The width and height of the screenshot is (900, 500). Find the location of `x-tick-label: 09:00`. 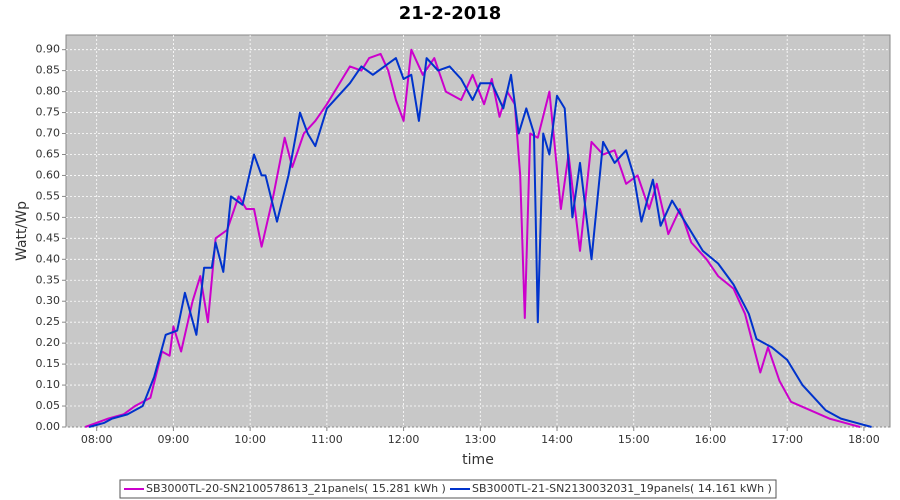

x-tick-label: 09:00 is located at coordinates (174, 439).